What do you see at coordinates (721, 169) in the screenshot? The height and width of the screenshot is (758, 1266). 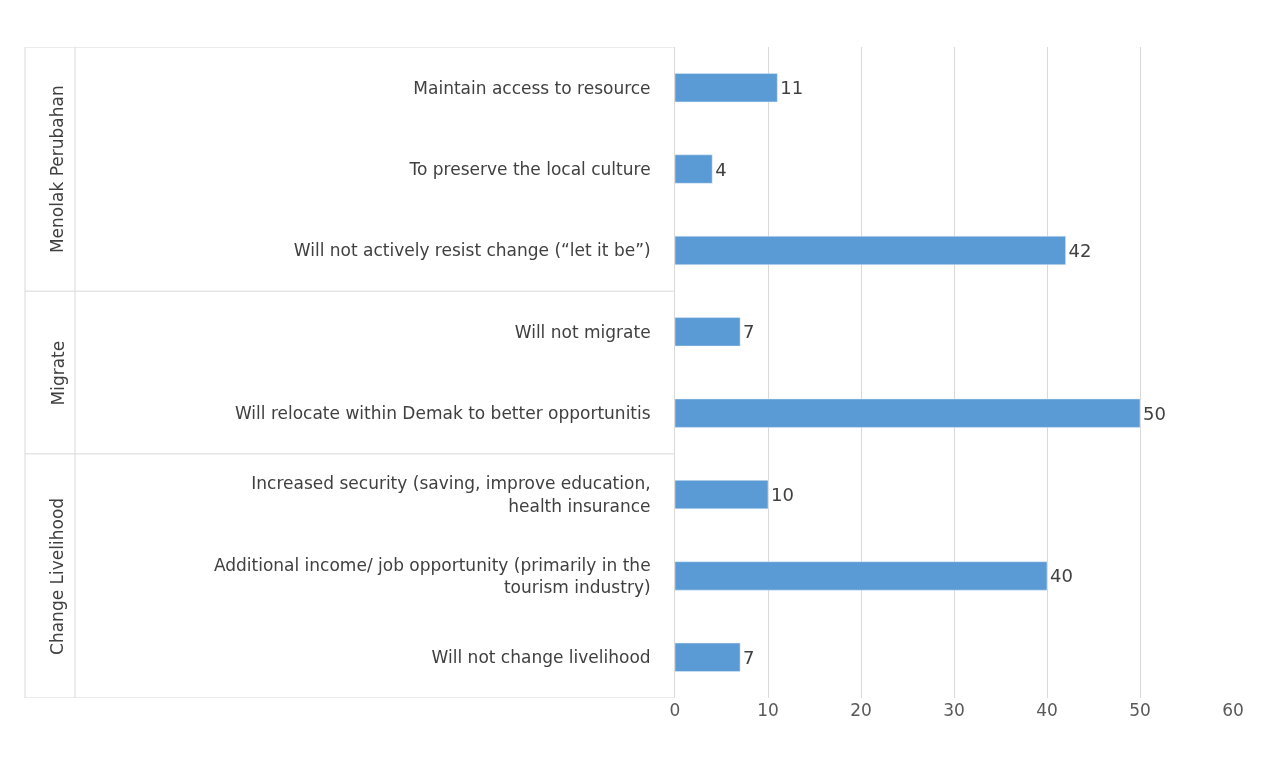 I see `data-label: 4` at bounding box center [721, 169].